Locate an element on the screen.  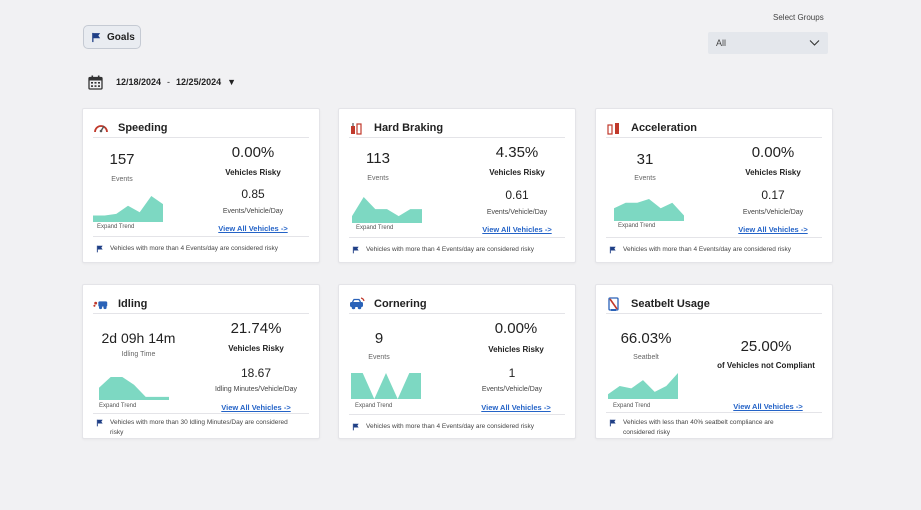
vehicles-risky-percent: 21.74% is located at coordinates (256, 328).